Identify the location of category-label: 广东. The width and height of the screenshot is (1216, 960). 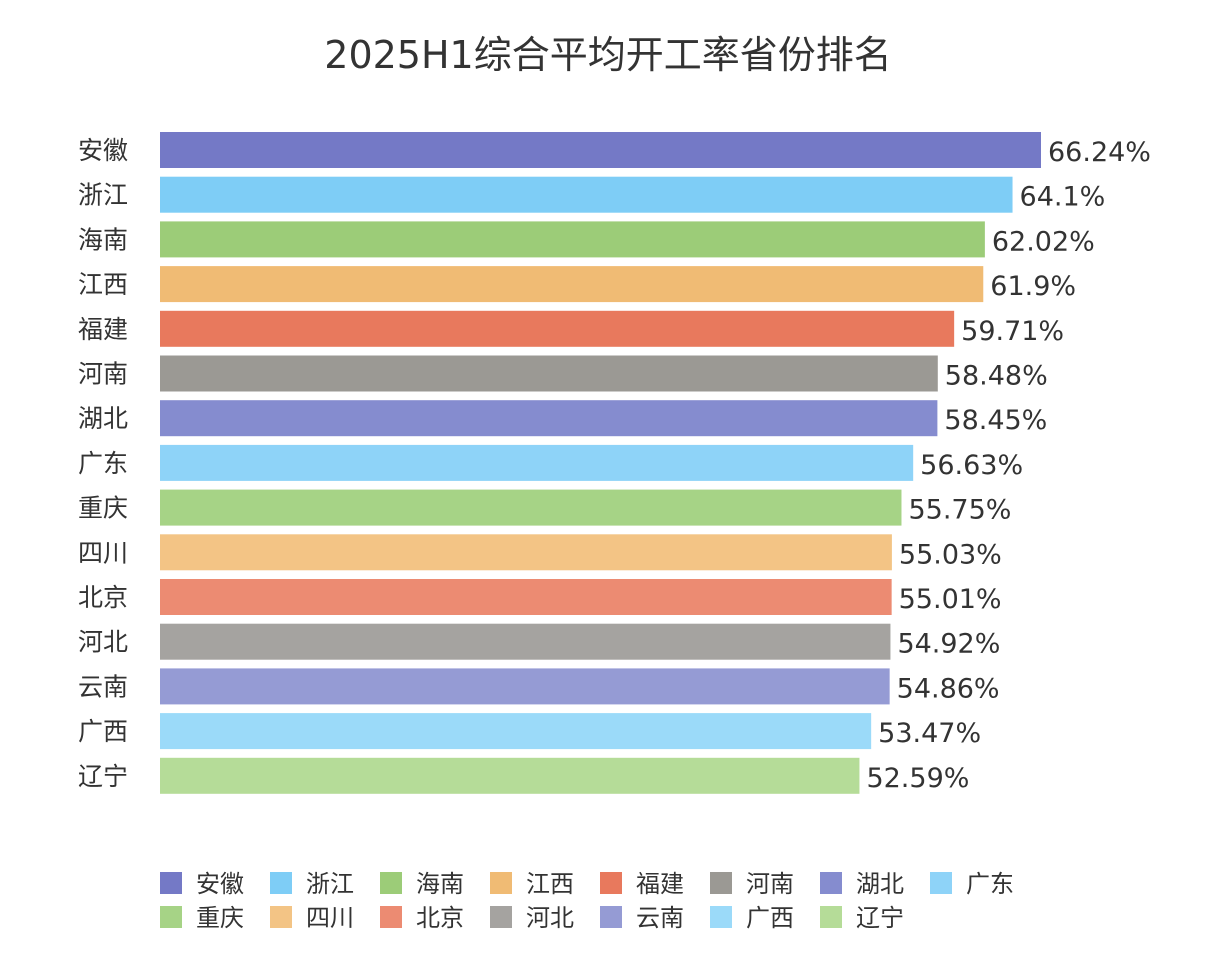
(103, 463).